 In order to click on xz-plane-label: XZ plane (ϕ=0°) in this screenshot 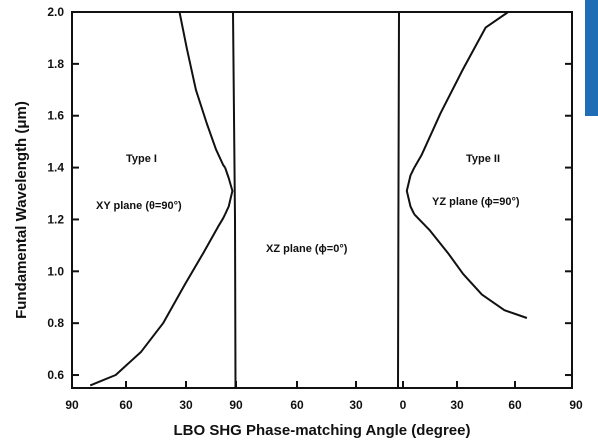, I will do `click(307, 249)`.